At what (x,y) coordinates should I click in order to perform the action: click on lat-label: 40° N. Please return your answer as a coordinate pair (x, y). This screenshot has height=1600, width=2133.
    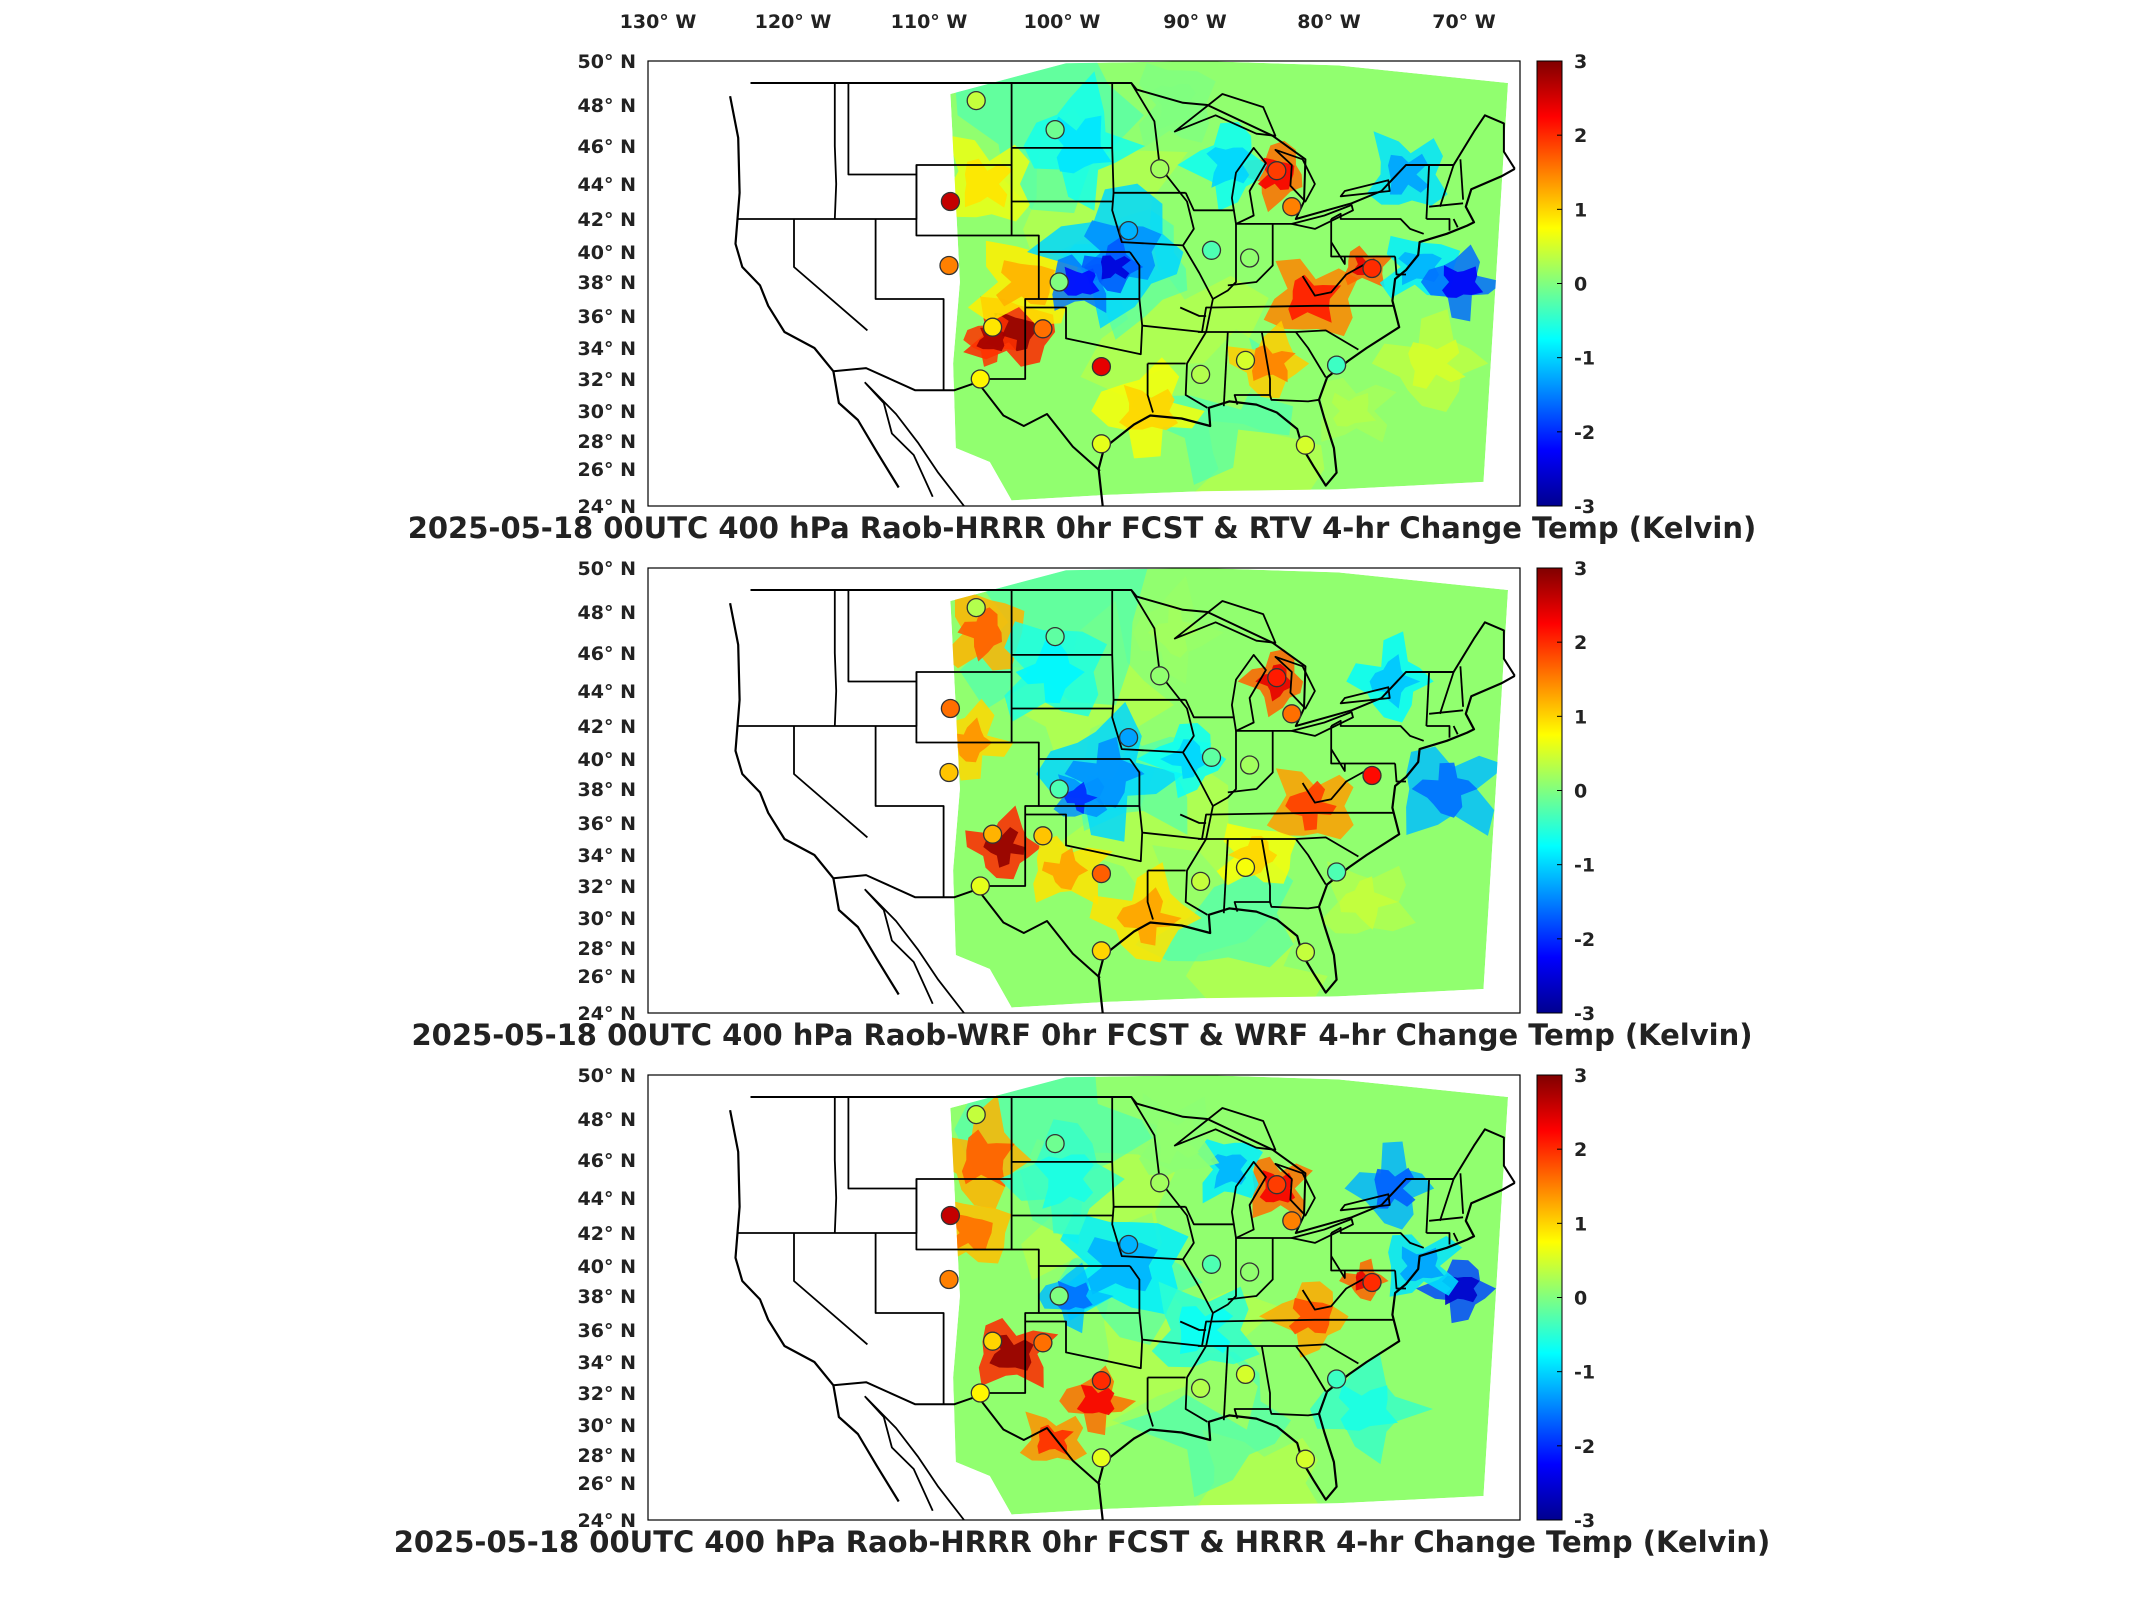
    Looking at the image, I should click on (607, 1267).